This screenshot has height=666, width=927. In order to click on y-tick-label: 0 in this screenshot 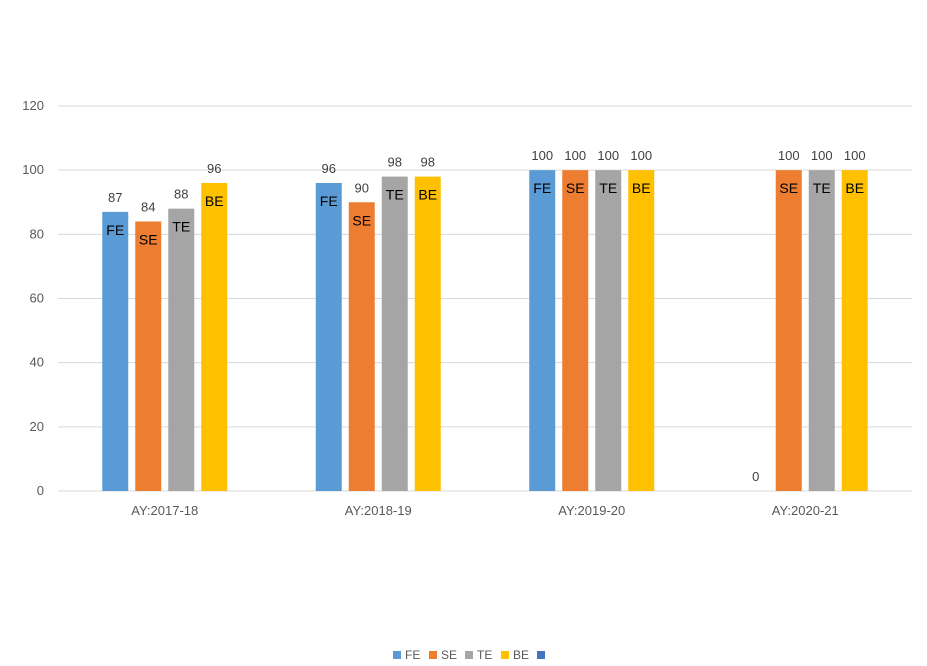, I will do `click(40, 490)`.